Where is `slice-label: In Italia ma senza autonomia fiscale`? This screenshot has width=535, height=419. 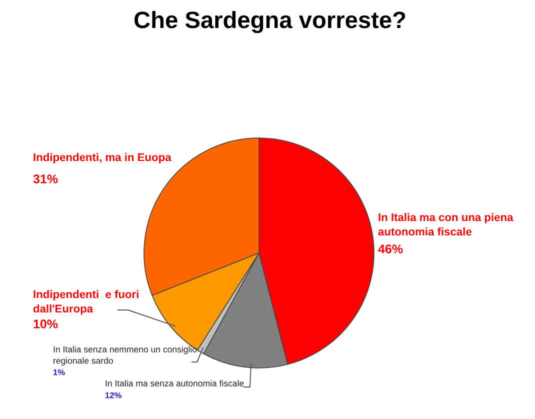
slice-label: In Italia ma senza autonomia fiscale is located at coordinates (175, 383).